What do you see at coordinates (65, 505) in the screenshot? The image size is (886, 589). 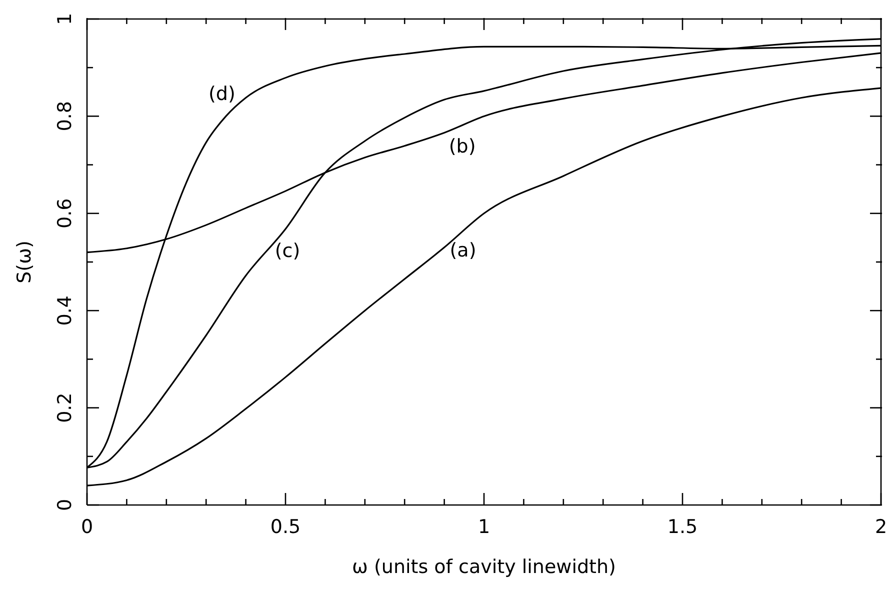 I see `y-tick-label: 0` at bounding box center [65, 505].